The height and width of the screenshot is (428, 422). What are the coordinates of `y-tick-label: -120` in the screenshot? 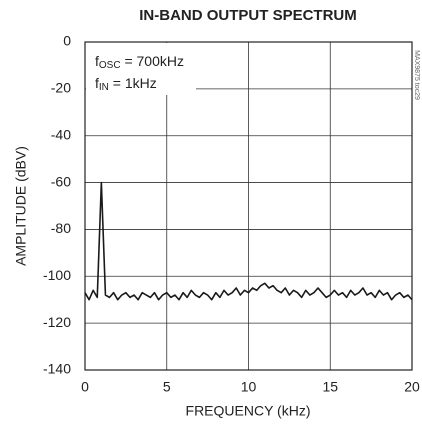 It's located at (57, 322).